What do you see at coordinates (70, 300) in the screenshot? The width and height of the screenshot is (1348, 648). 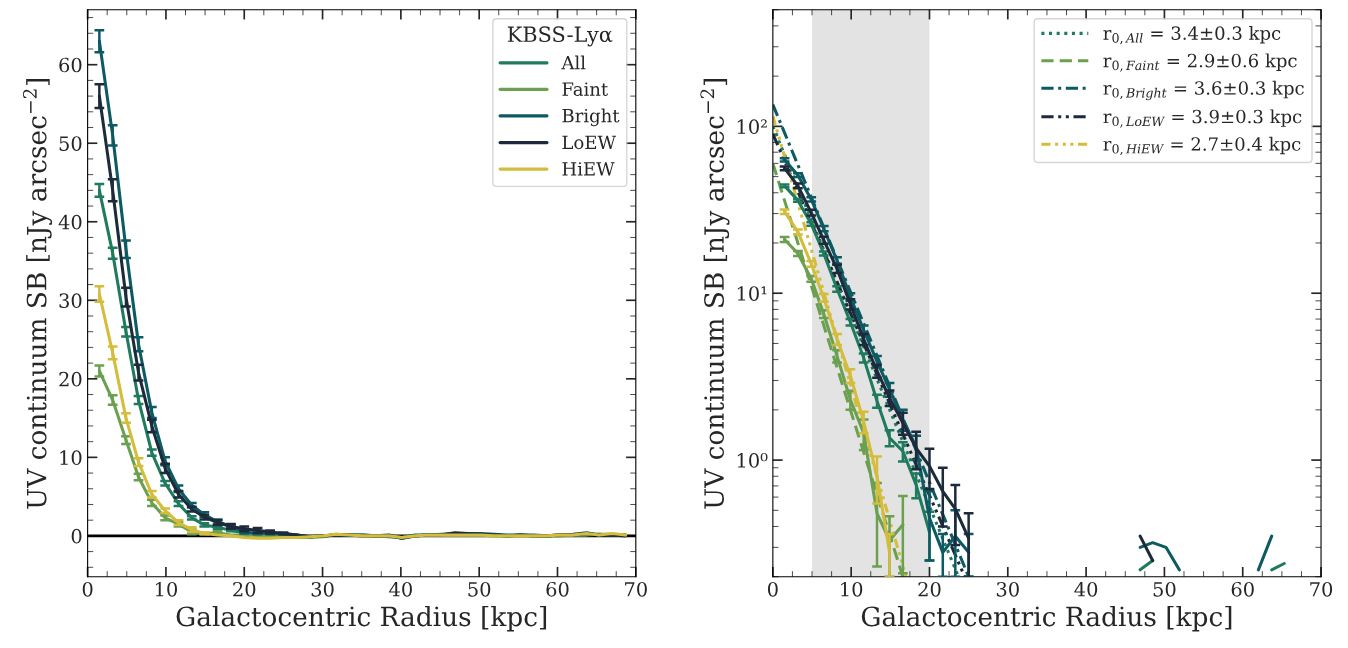 I see `y-tick-label: 30` at bounding box center [70, 300].